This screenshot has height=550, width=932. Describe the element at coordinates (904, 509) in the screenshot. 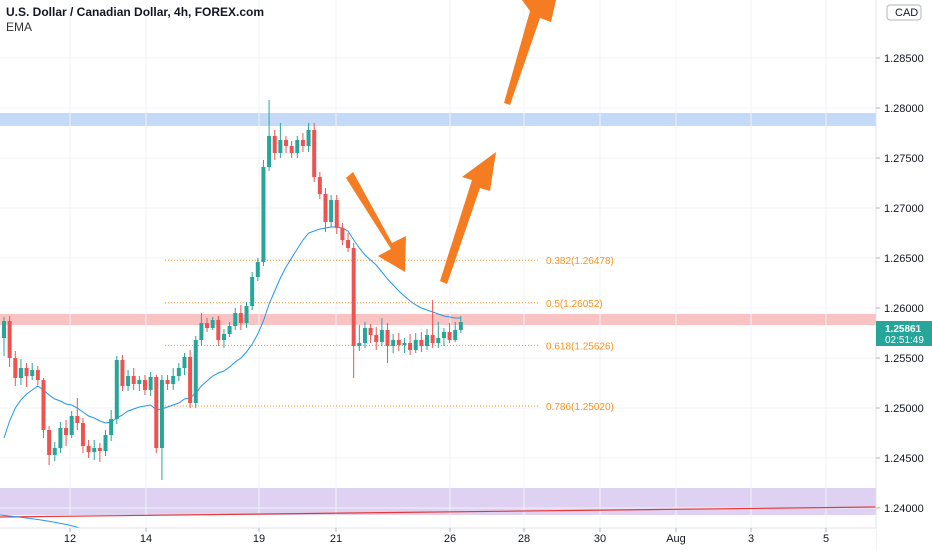

I see `price-tick-label: 1.24000` at that location.